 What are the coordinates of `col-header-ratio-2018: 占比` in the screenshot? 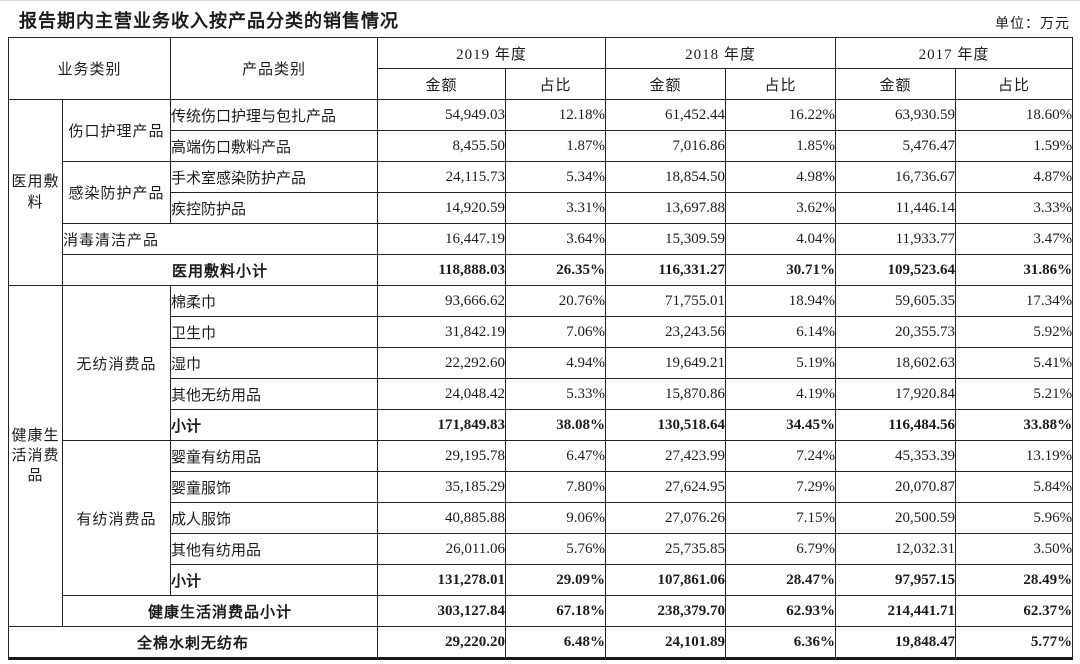 It's located at (781, 84).